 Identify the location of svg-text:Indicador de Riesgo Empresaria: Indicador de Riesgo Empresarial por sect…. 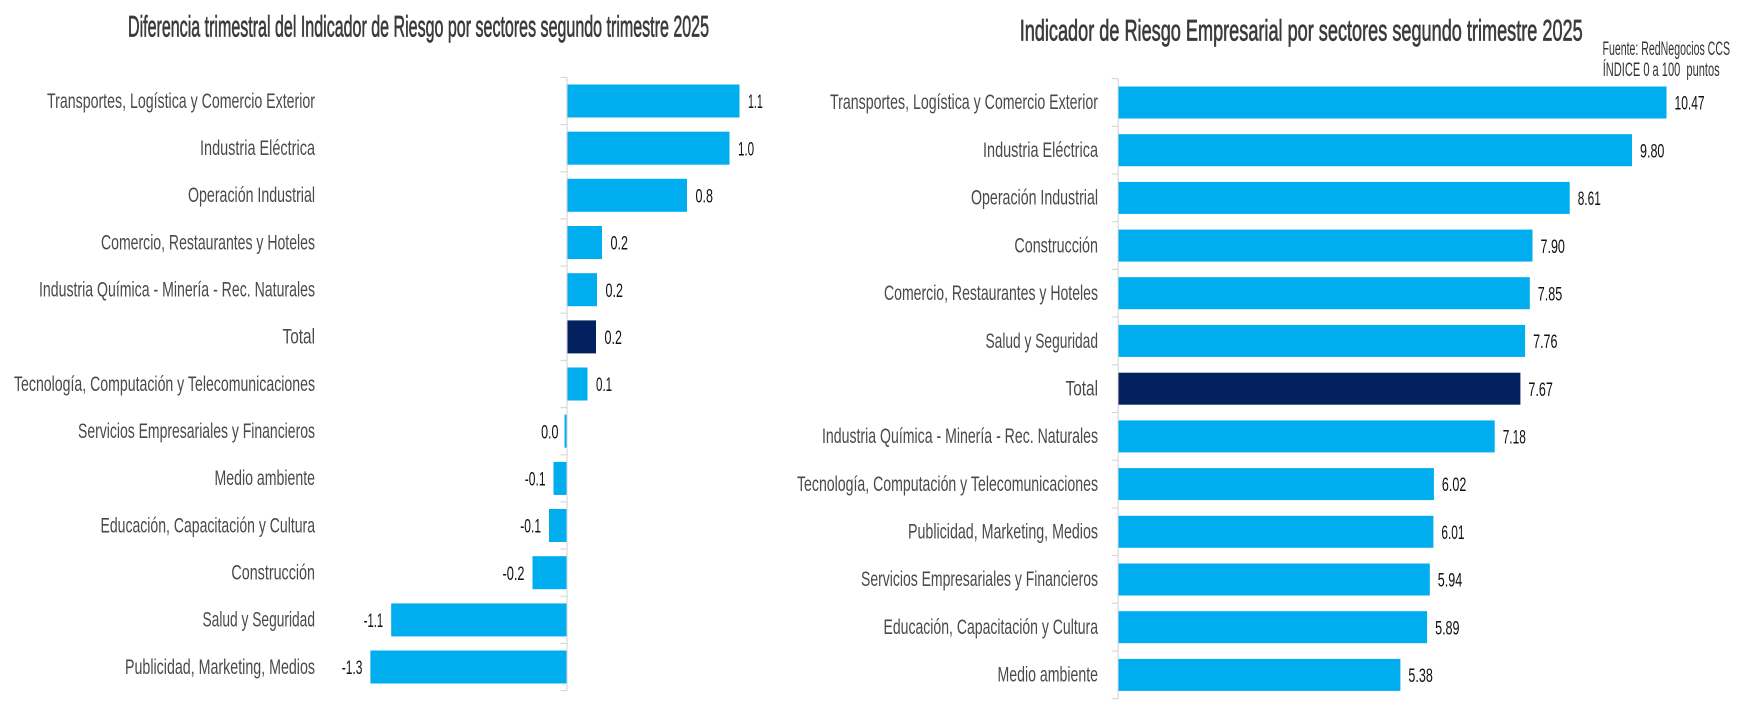
(1301, 31).